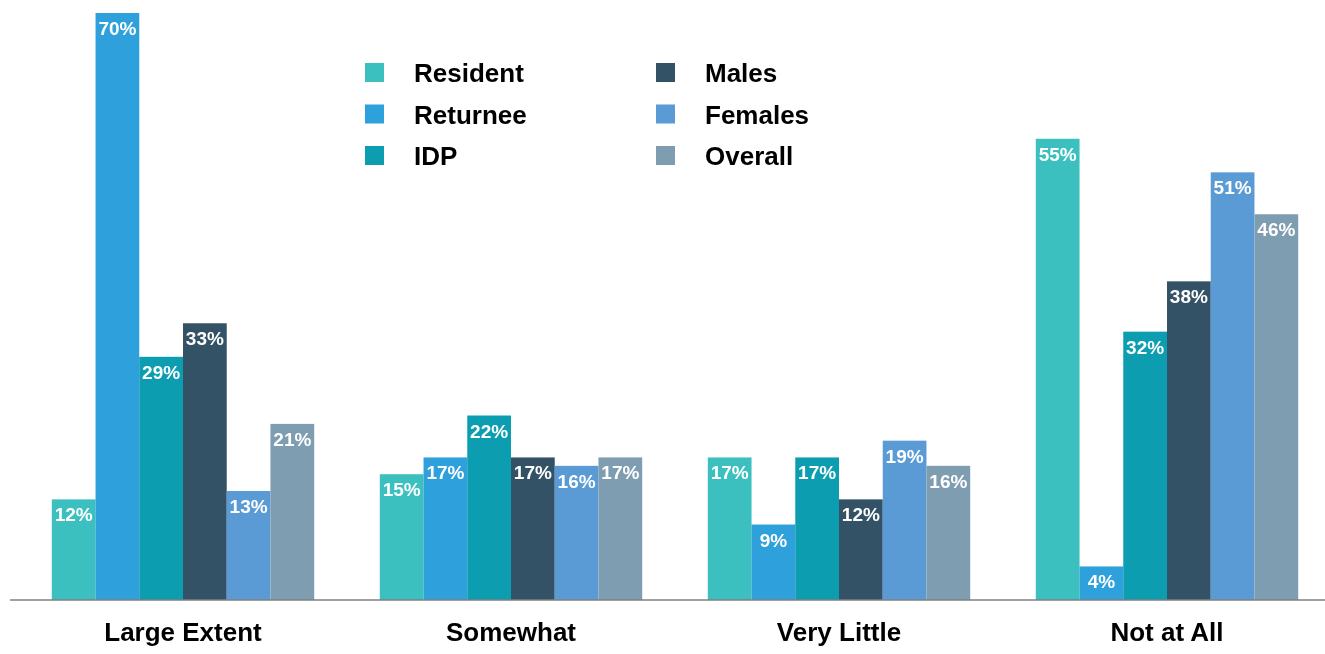 This screenshot has height=654, width=1325. Describe the element at coordinates (292, 439) in the screenshot. I see `data-label: 21%` at that location.